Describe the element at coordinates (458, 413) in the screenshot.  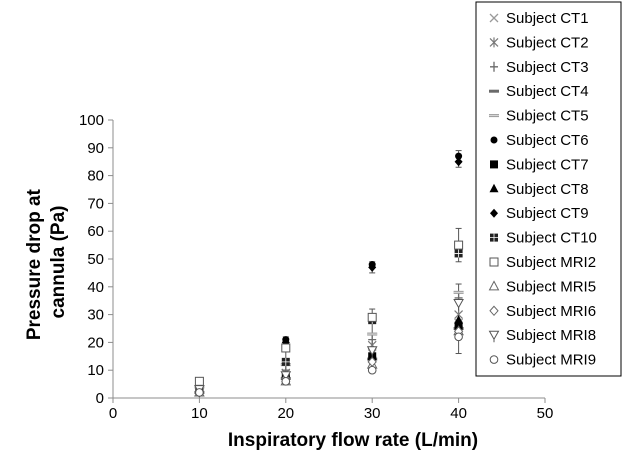
I see `x-tick-label: 40` at that location.